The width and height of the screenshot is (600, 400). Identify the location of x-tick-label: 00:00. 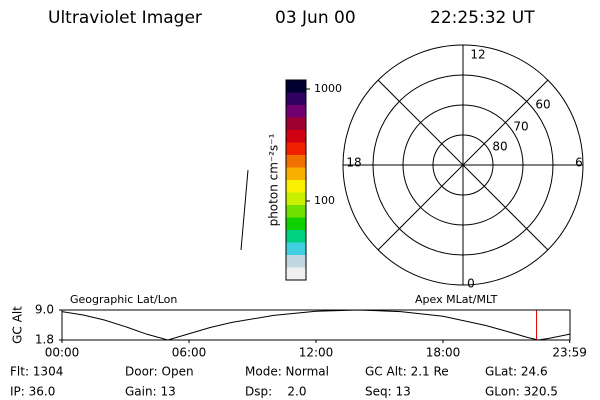
(62, 353).